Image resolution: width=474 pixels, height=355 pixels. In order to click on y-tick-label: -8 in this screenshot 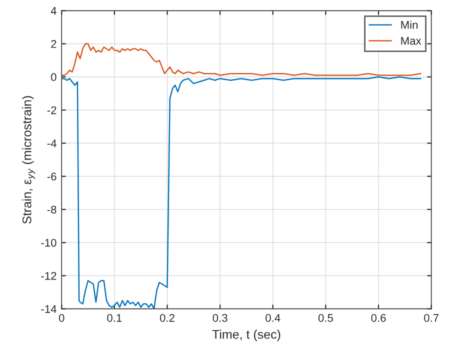, I will do `click(51, 210)`.